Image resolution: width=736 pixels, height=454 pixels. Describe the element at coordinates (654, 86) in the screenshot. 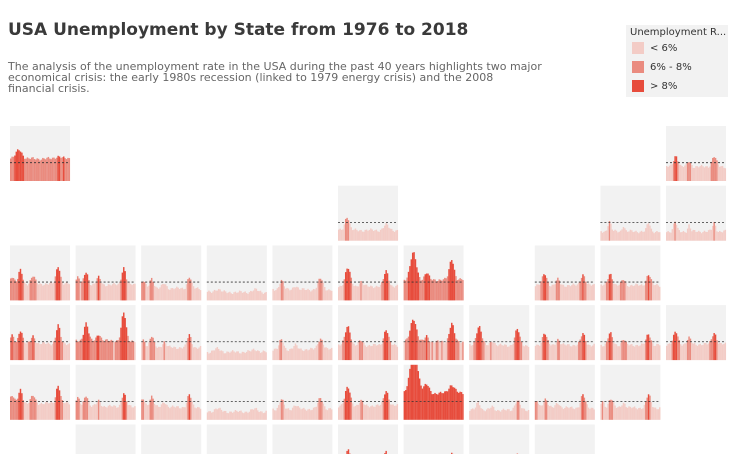

I see `legend-item-high: > 8%` at that location.